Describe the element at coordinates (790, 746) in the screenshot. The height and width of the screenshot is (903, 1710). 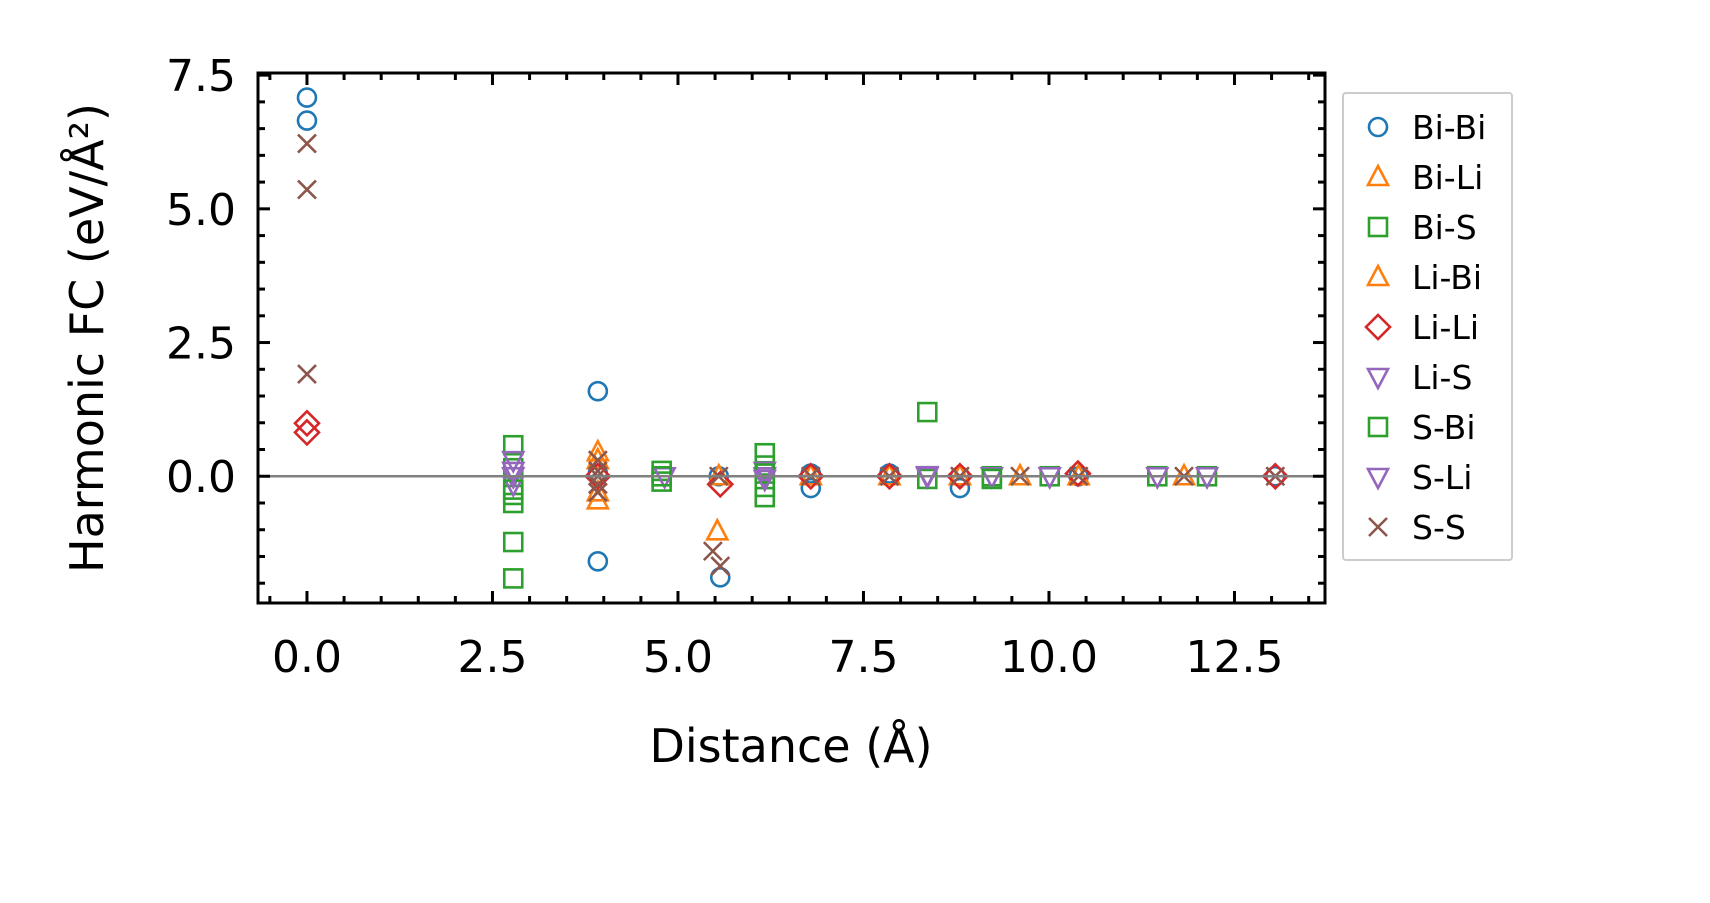
I see `x-axis-label: Distance (Å)` at that location.